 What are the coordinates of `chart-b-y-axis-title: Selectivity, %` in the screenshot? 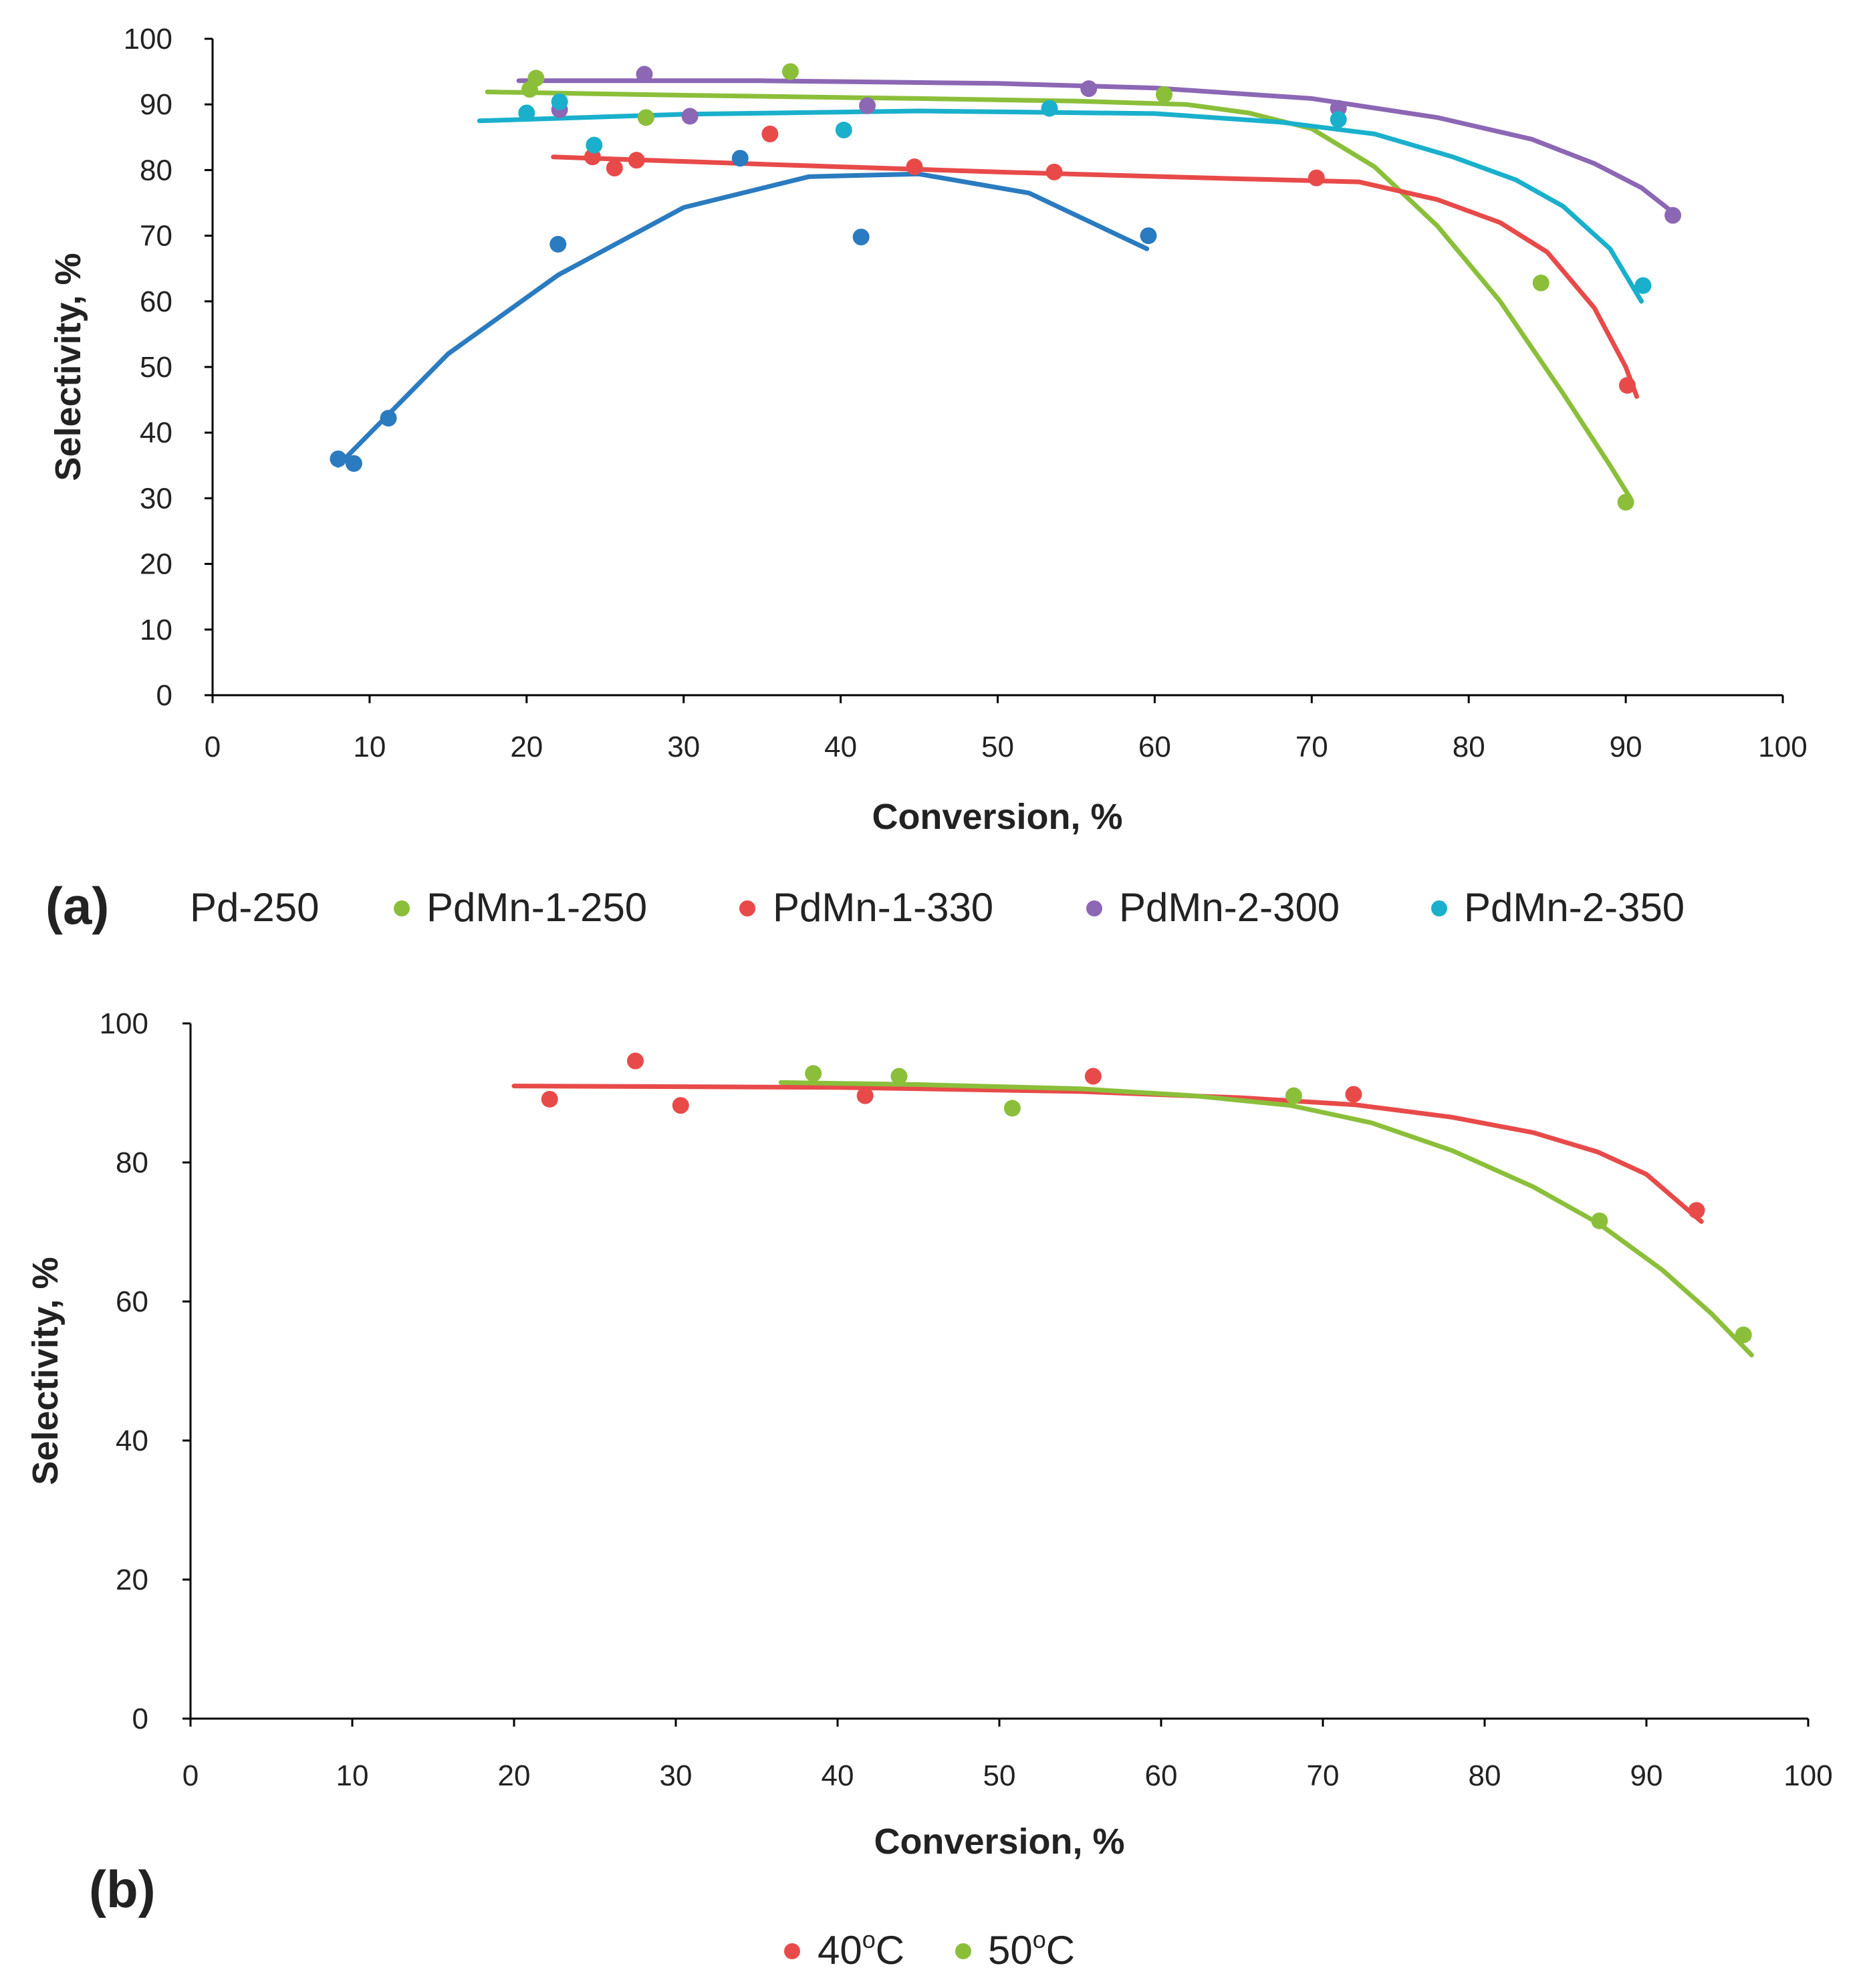 It's located at (45, 1371).